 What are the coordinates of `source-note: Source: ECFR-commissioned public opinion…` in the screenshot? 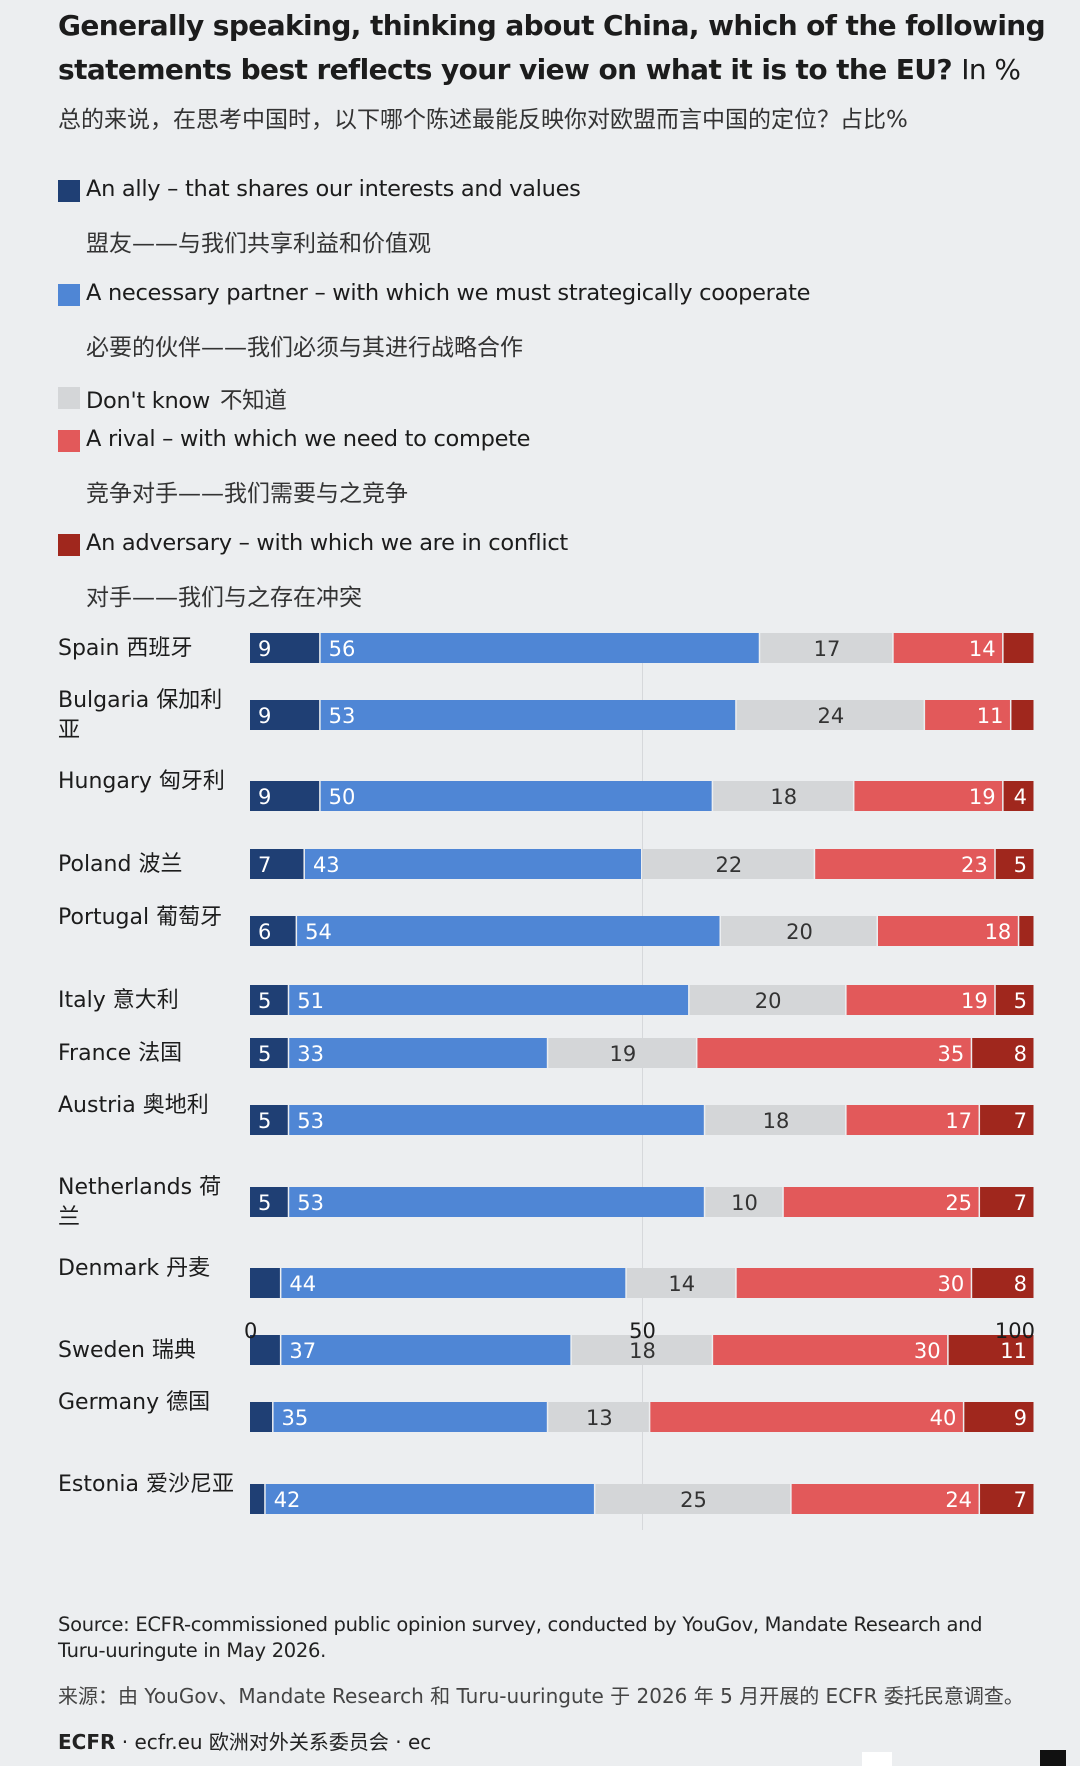 It's located at (520, 1637).